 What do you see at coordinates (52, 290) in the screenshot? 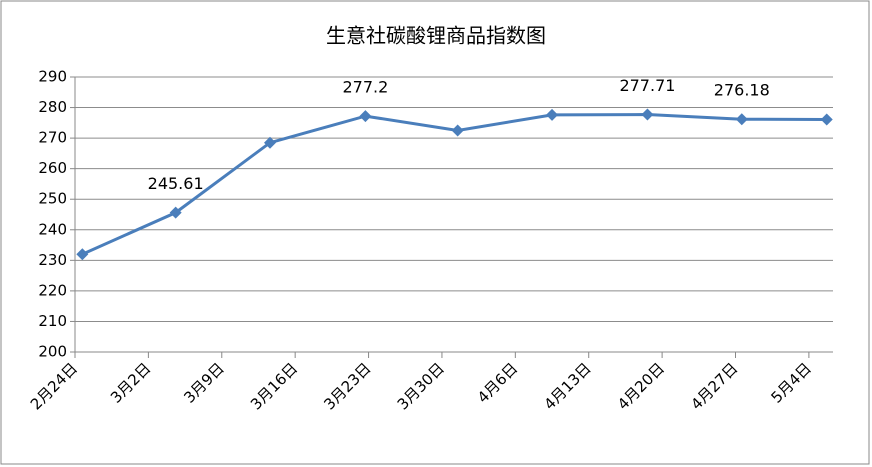
I see `y-tick-label: 220` at bounding box center [52, 290].